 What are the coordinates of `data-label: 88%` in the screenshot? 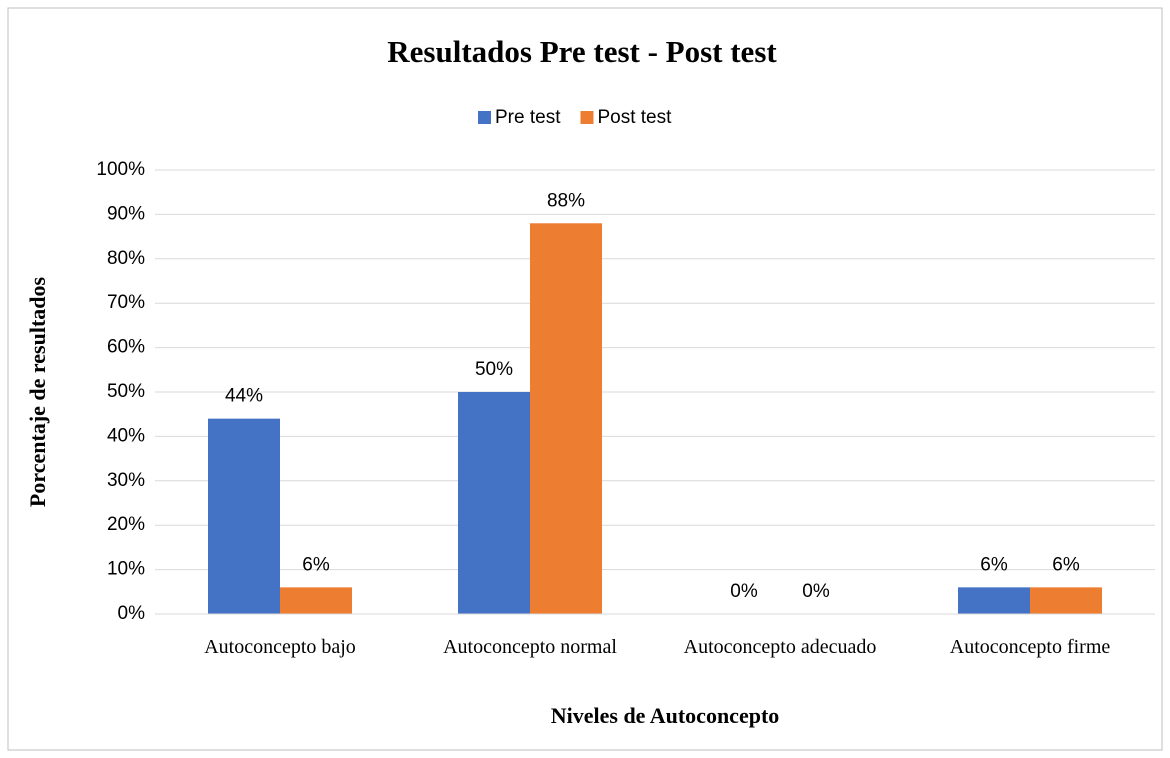 It's located at (566, 200).